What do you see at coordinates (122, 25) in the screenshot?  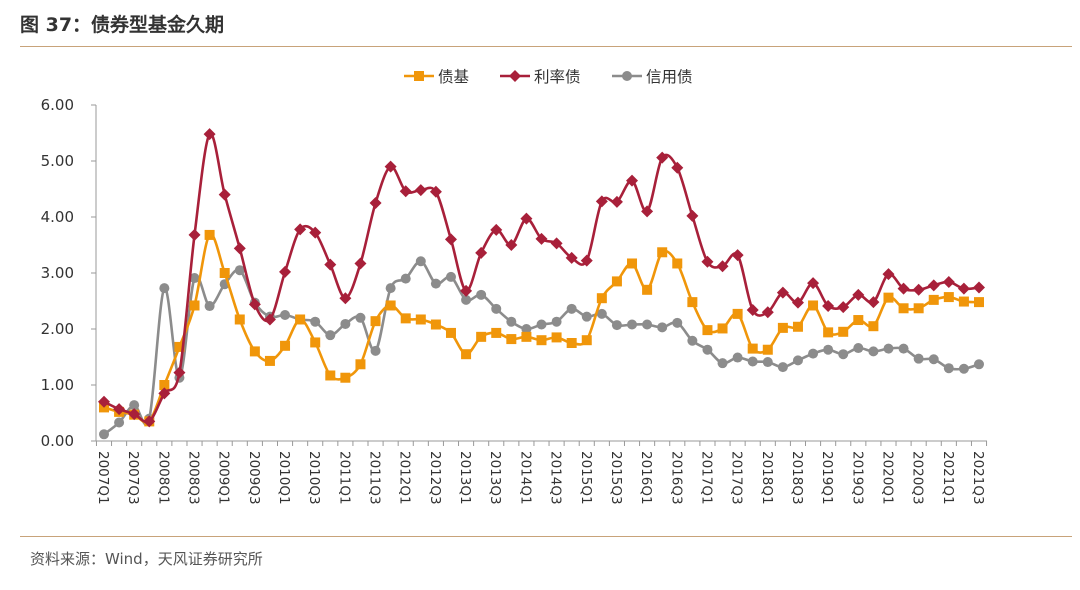 I see `figure-title: 图 37：债券型基金久期` at bounding box center [122, 25].